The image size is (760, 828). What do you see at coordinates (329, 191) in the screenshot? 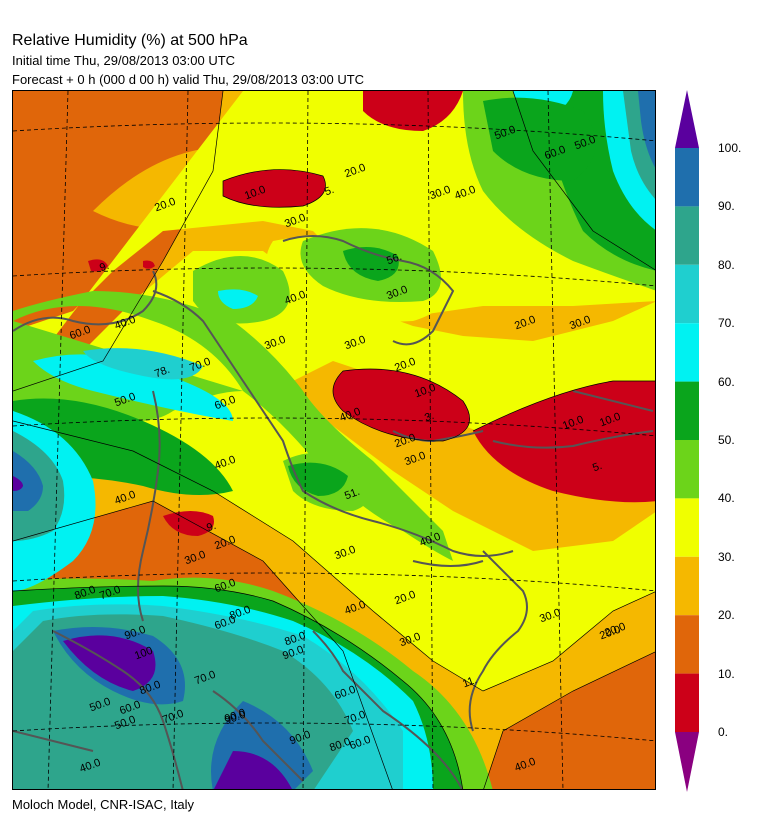
I see `contour-label: 5.` at bounding box center [329, 191].